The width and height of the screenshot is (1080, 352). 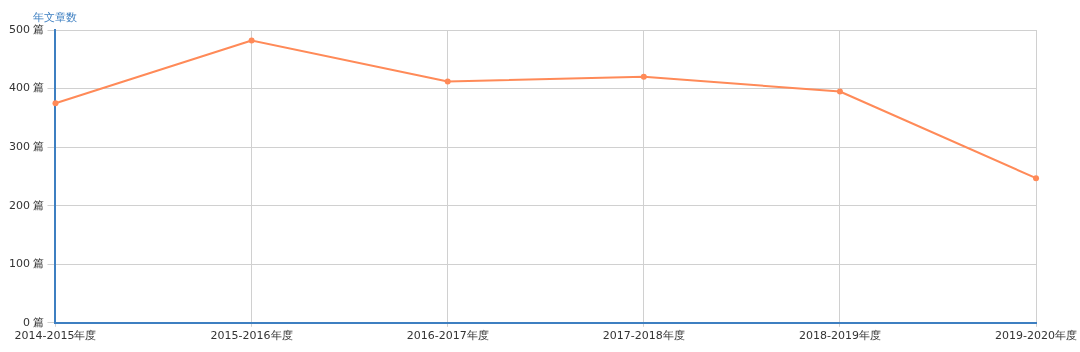 I want to click on x-tick-label: 2019-2020年度, so click(x=1036, y=336).